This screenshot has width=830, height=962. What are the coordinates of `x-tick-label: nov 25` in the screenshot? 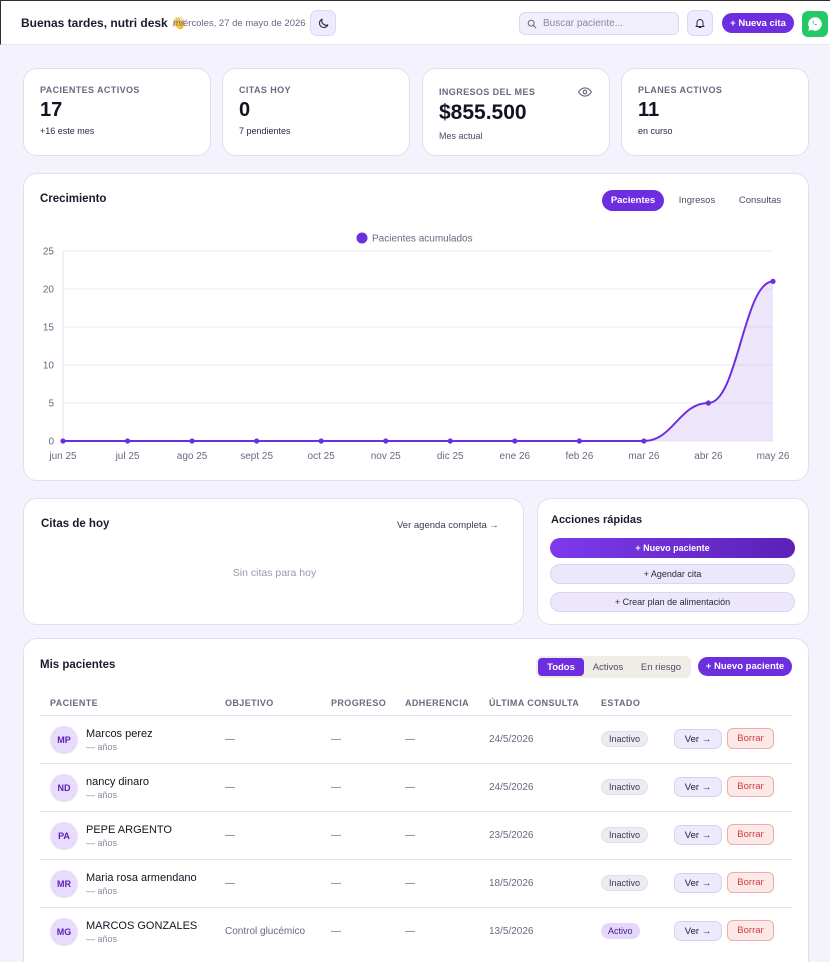 It's located at (386, 456).